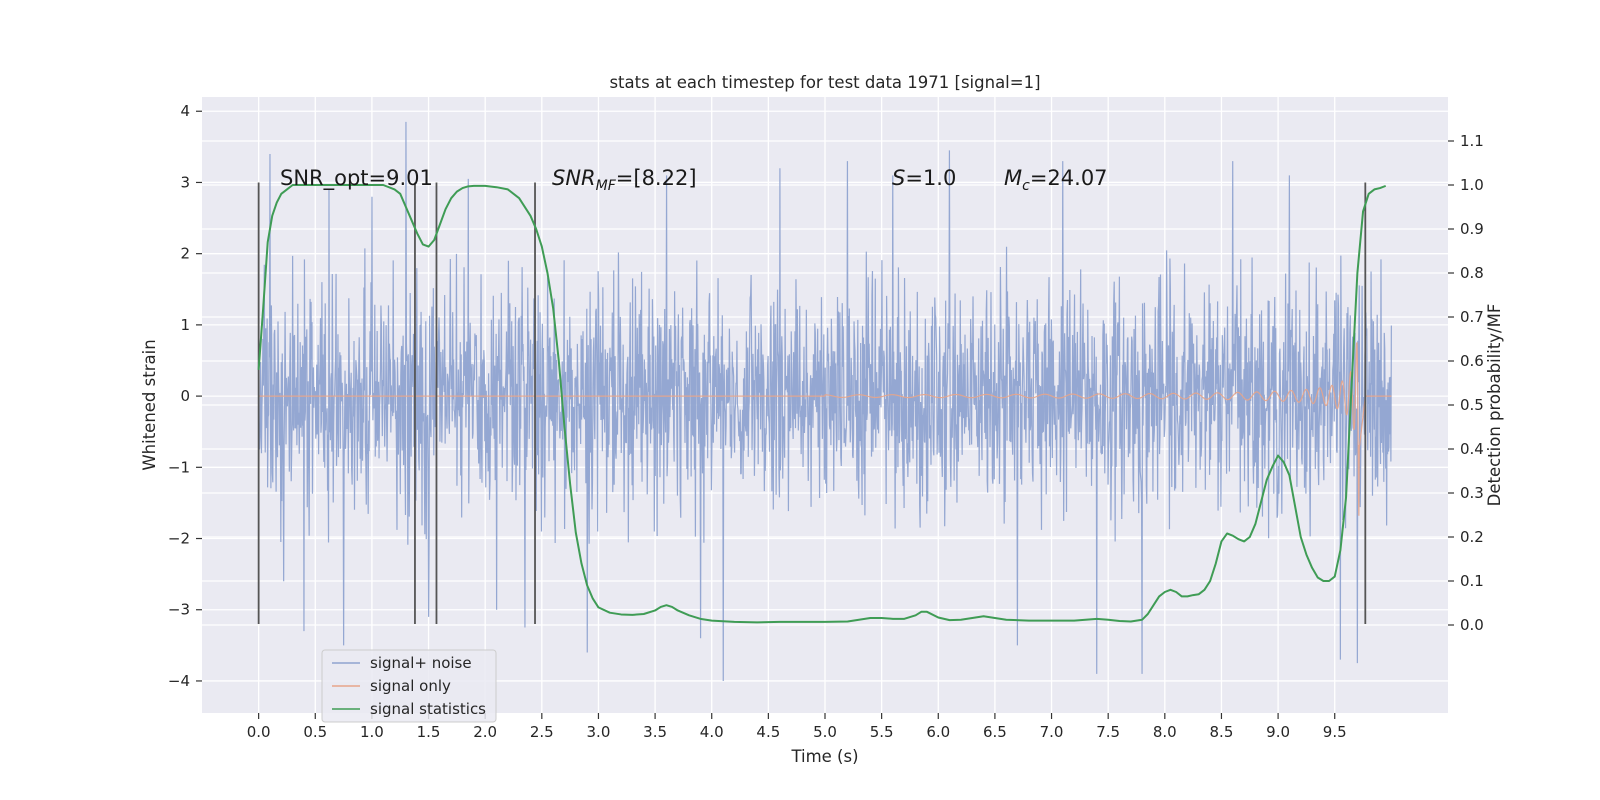 The width and height of the screenshot is (1600, 800). I want to click on x-tick-label: 3.5, so click(655, 732).